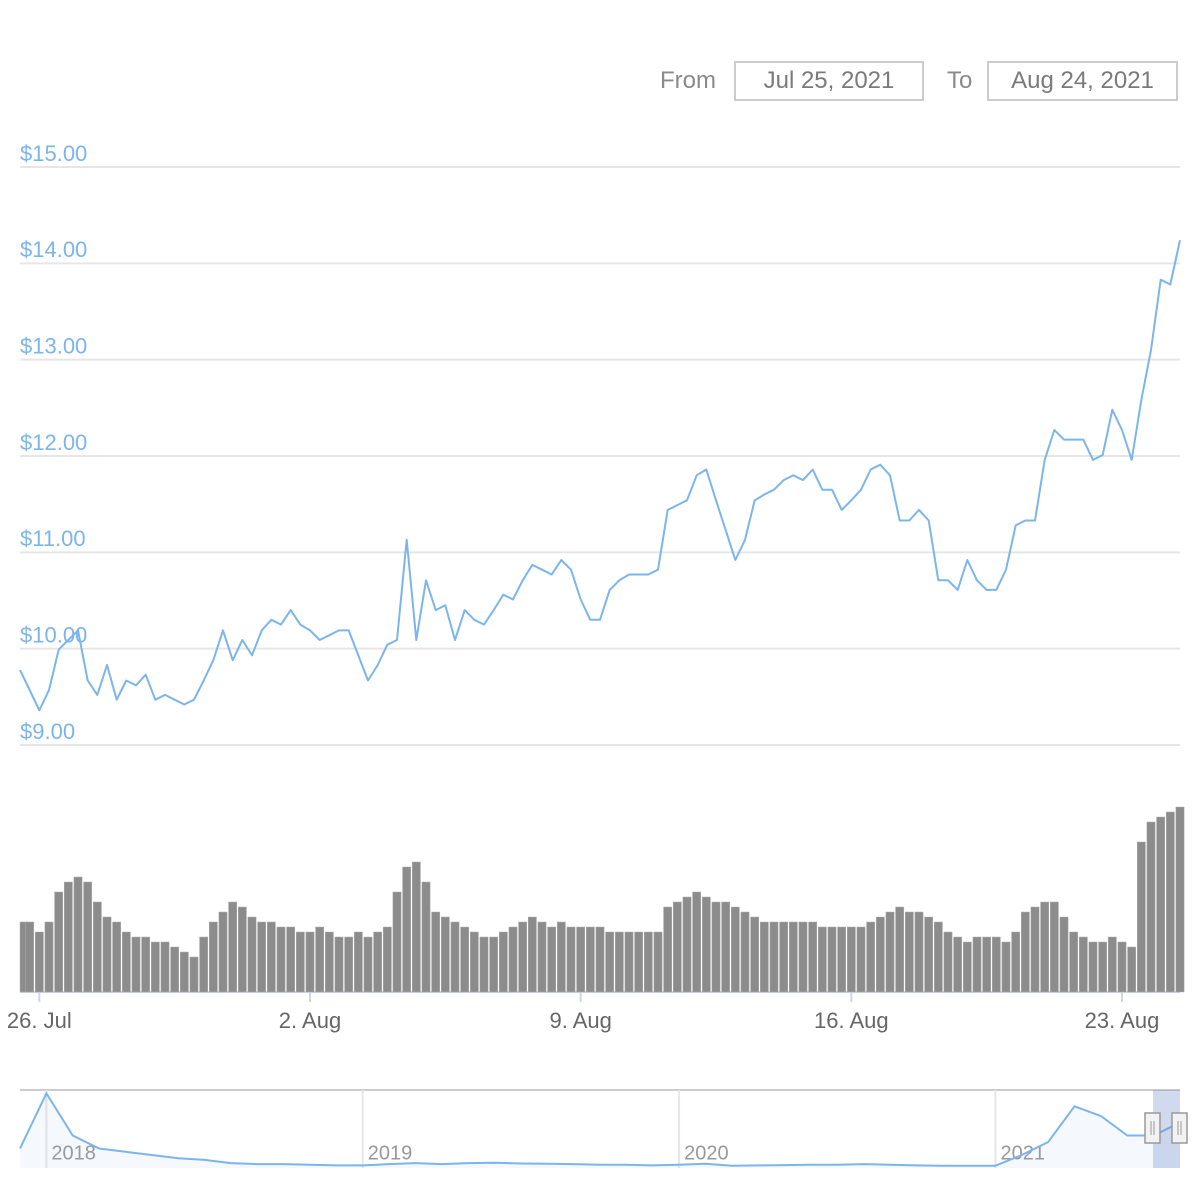  Describe the element at coordinates (310, 1020) in the screenshot. I see `x-tick-label: 2. Aug` at that location.